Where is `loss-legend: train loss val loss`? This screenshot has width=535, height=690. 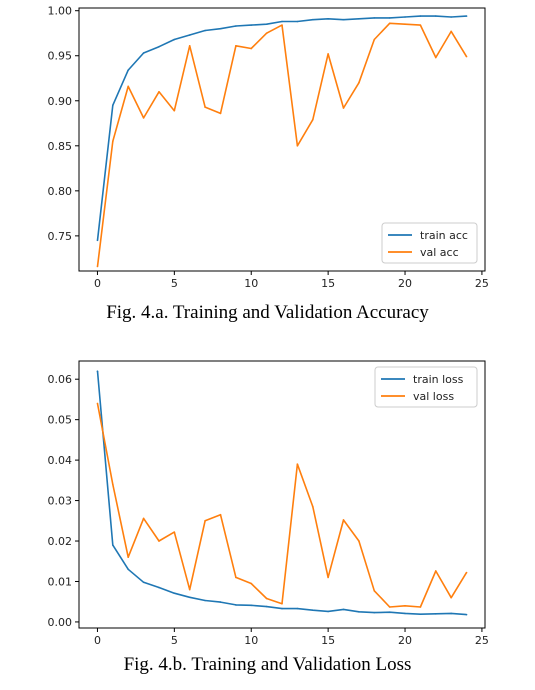
loss-legend: train loss val loss is located at coordinates (426, 387).